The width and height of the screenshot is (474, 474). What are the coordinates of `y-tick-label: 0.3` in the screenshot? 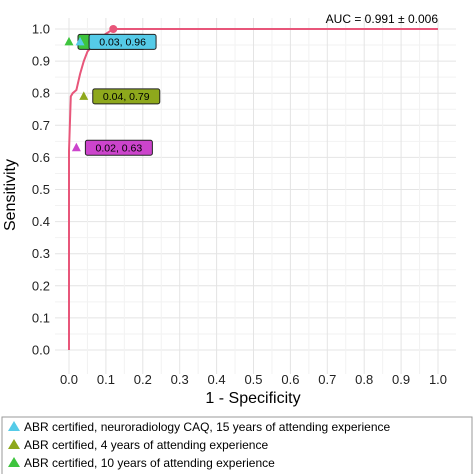 It's located at (41, 253).